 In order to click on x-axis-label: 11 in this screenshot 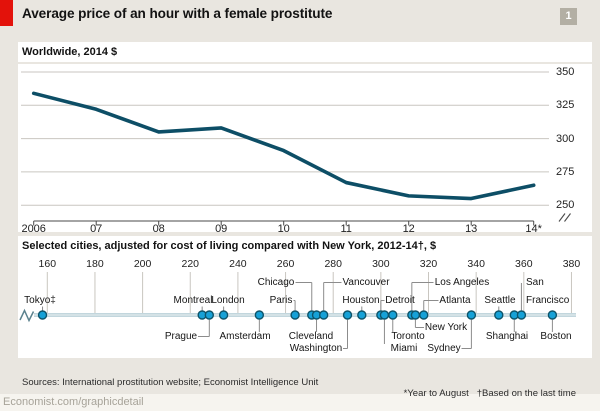, I will do `click(346, 228)`.